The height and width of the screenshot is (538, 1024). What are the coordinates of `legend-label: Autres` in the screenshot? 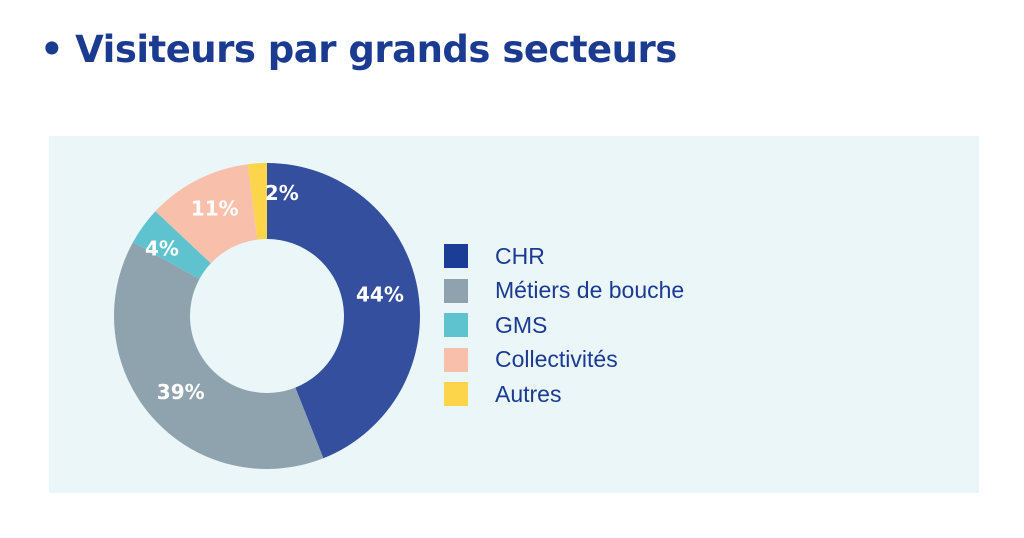 It's located at (528, 393).